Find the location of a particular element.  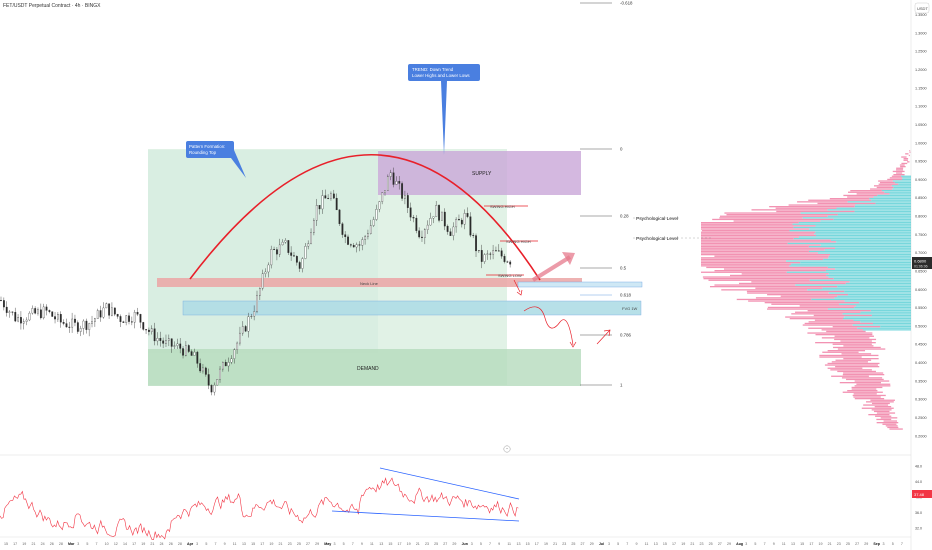

currency-badge is located at coordinates (922, 8).